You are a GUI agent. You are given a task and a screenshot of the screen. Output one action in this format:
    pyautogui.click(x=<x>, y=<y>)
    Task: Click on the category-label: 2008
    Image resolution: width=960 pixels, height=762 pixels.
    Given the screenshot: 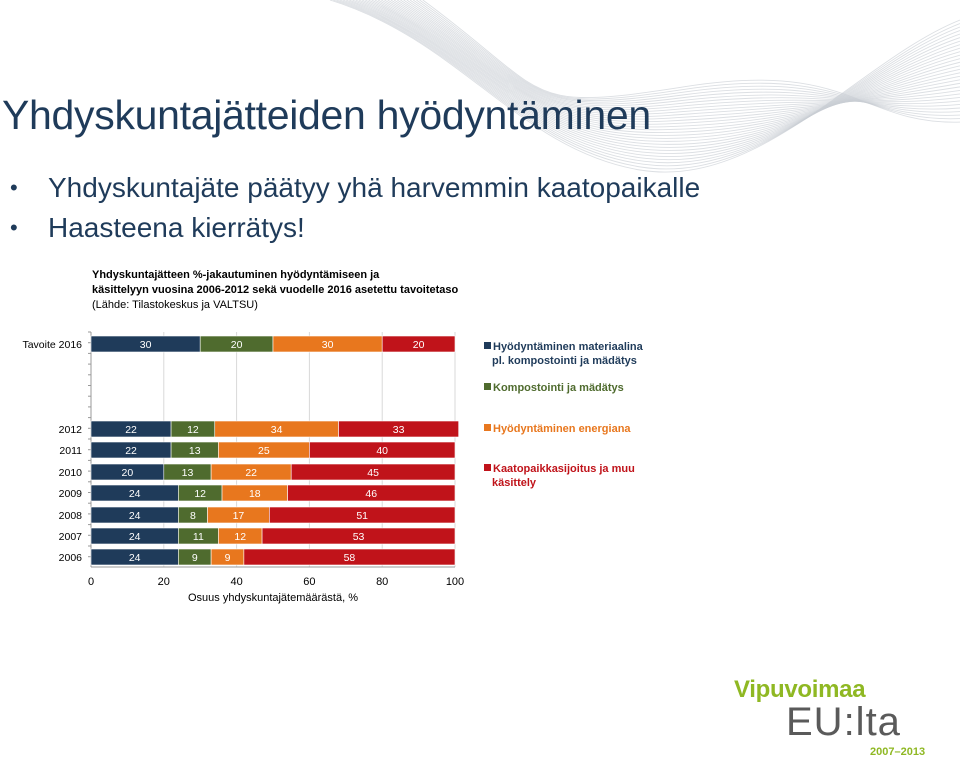 What is the action you would take?
    pyautogui.click(x=71, y=516)
    